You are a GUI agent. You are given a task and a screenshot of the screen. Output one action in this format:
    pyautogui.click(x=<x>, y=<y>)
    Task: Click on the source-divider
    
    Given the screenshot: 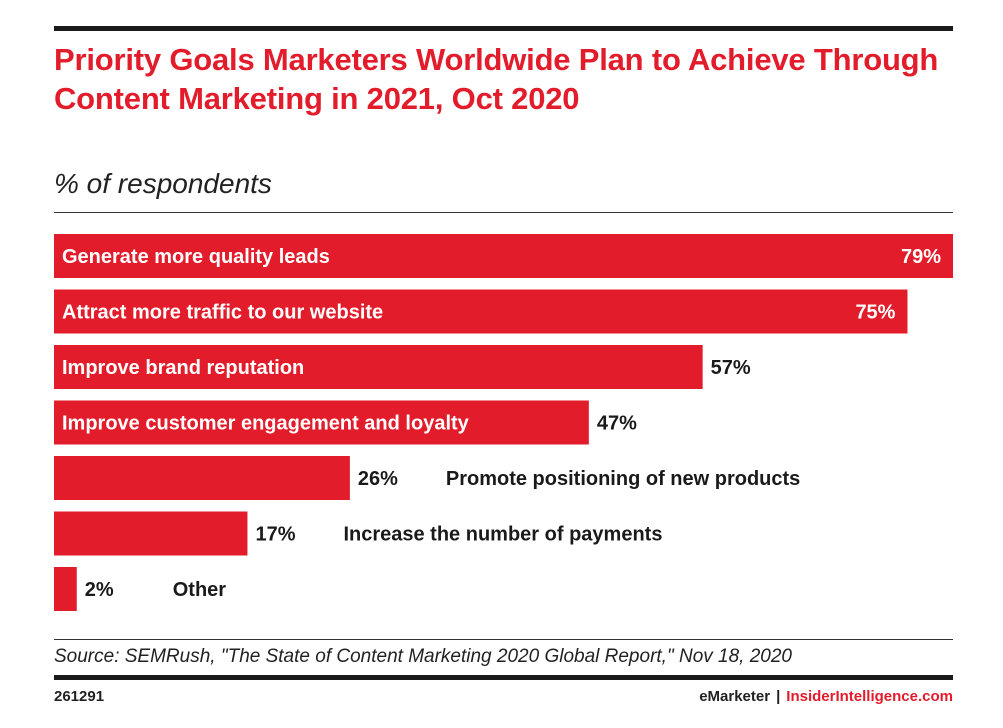 What is the action you would take?
    pyautogui.click(x=503, y=639)
    